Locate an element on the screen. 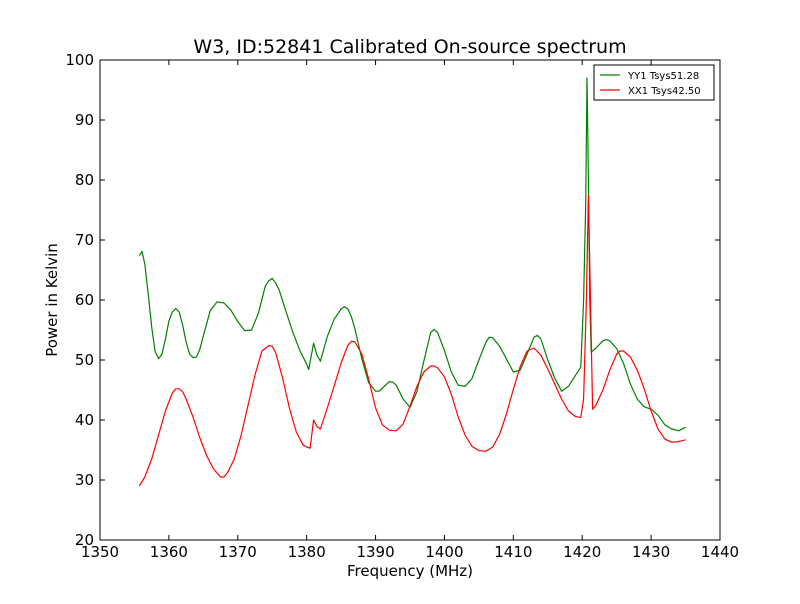  x-tick-label: 1360 is located at coordinates (169, 552).